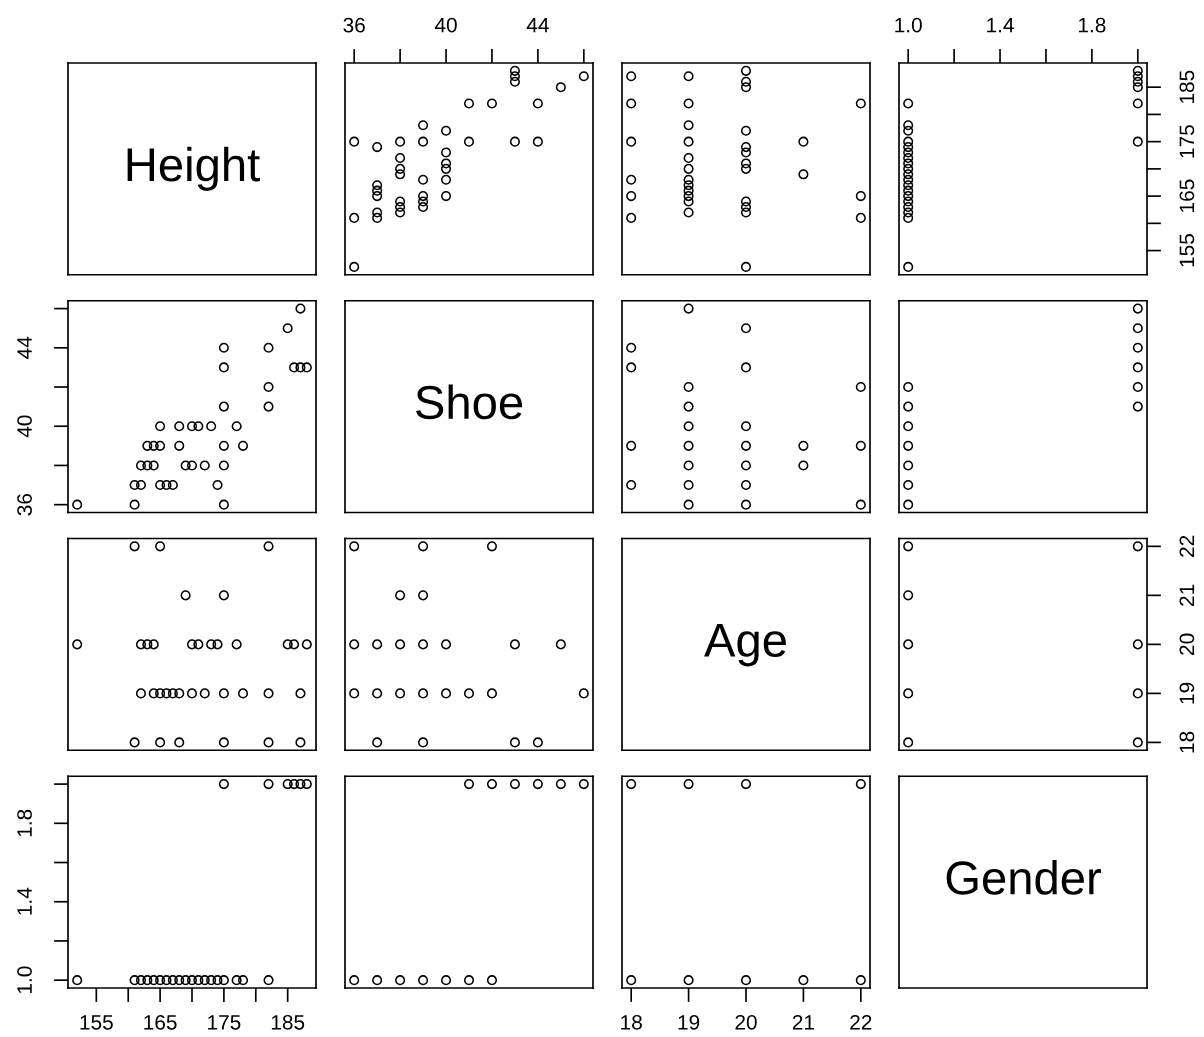 The width and height of the screenshot is (1204, 1037). I want to click on y-tick-label: 155, so click(1187, 250).